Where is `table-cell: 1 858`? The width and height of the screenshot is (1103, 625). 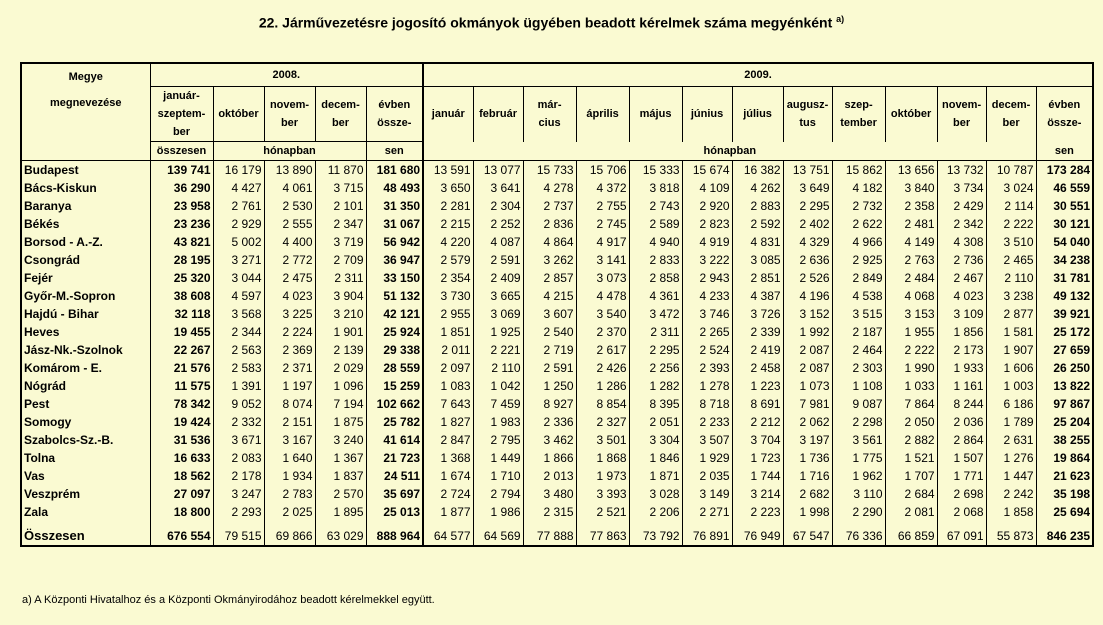
table-cell: 1 858 is located at coordinates (1011, 512).